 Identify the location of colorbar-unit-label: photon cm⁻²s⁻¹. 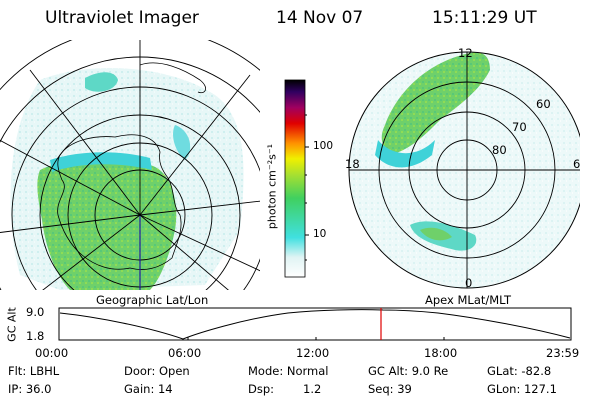
(272, 186).